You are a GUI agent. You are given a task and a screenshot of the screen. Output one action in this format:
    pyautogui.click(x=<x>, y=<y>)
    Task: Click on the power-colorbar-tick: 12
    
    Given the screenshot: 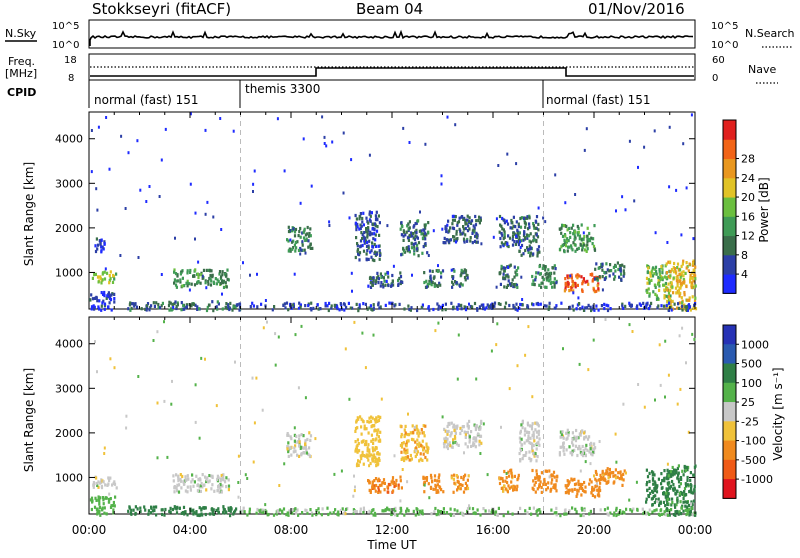 What is the action you would take?
    pyautogui.click(x=748, y=236)
    